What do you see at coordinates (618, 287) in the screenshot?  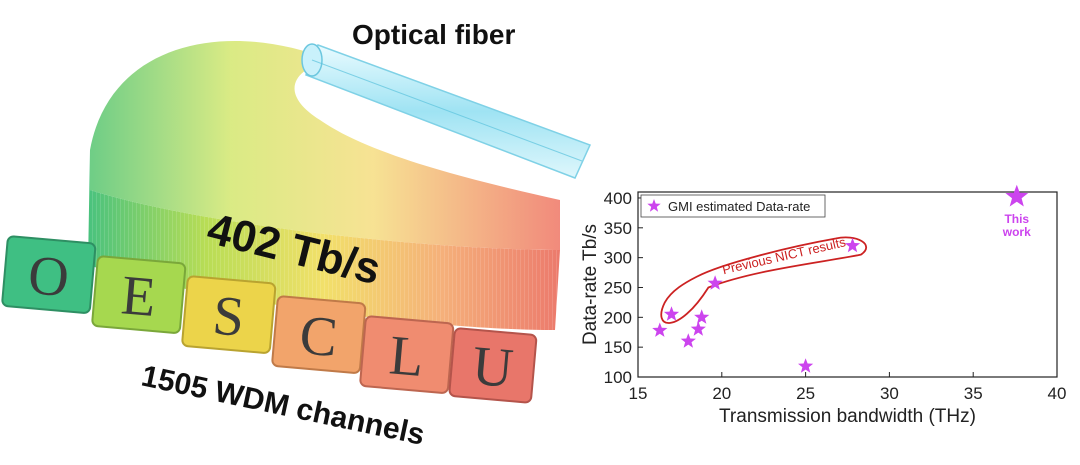 I see `y-tick-label: 250` at bounding box center [618, 287].